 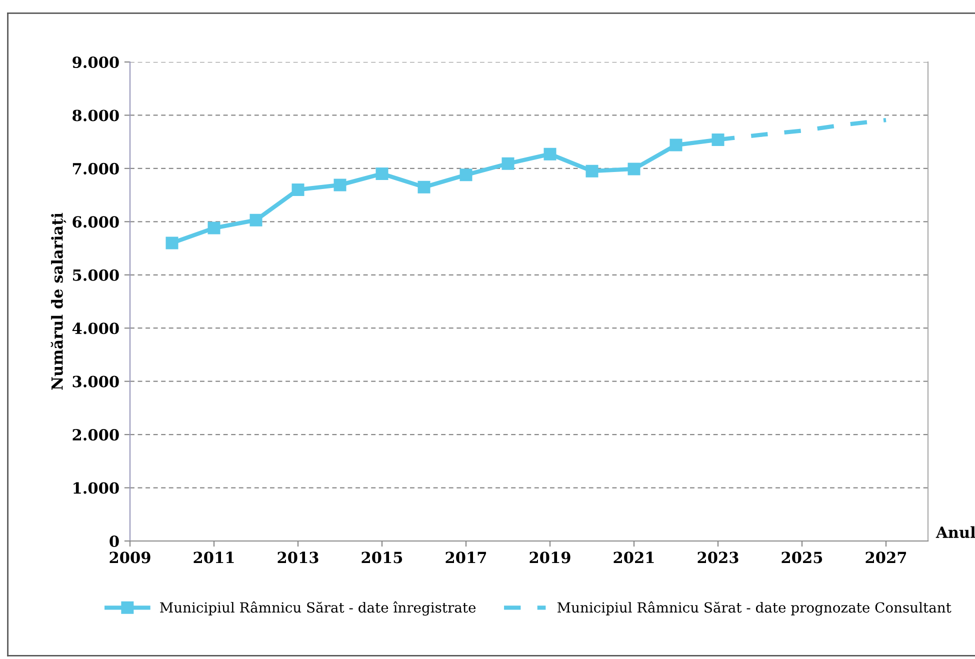 I want to click on y-tick-label: 9.000, so click(x=95, y=62).